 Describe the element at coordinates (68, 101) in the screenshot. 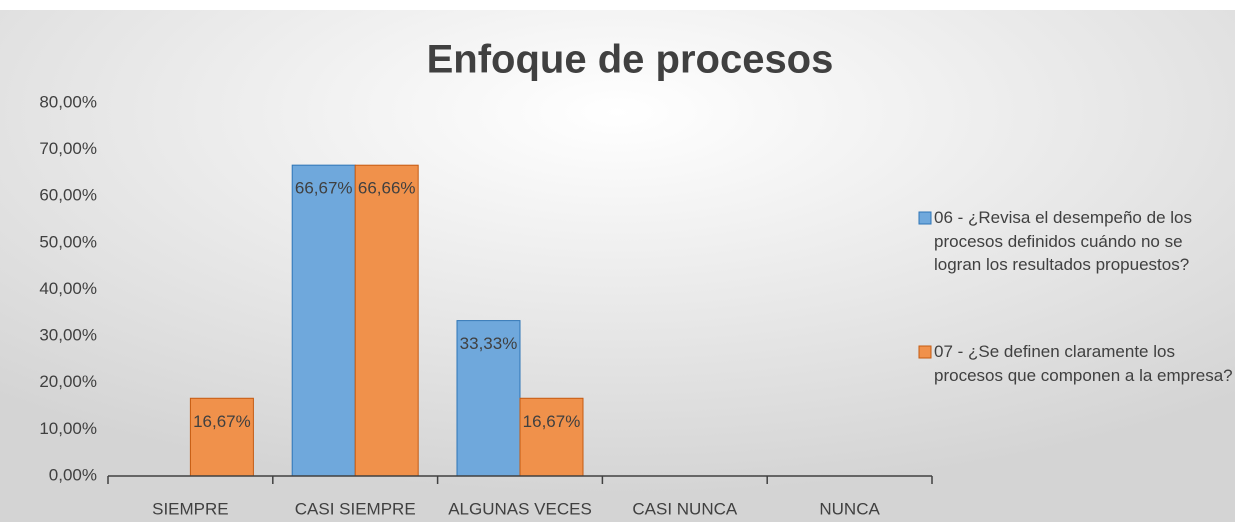

I see `y-tick-label: 80,00%` at that location.